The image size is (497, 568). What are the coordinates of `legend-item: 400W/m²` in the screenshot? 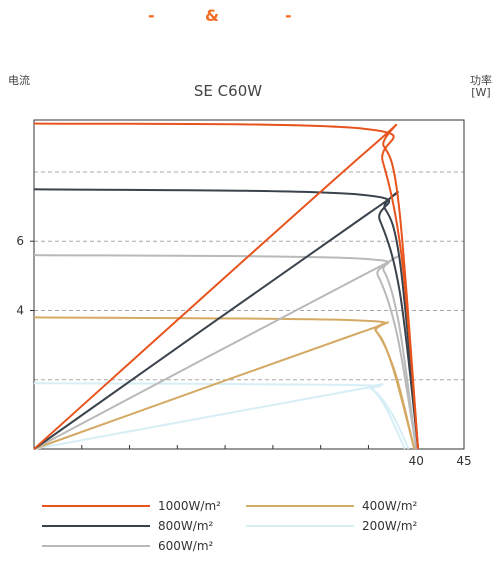 It's located at (331, 506).